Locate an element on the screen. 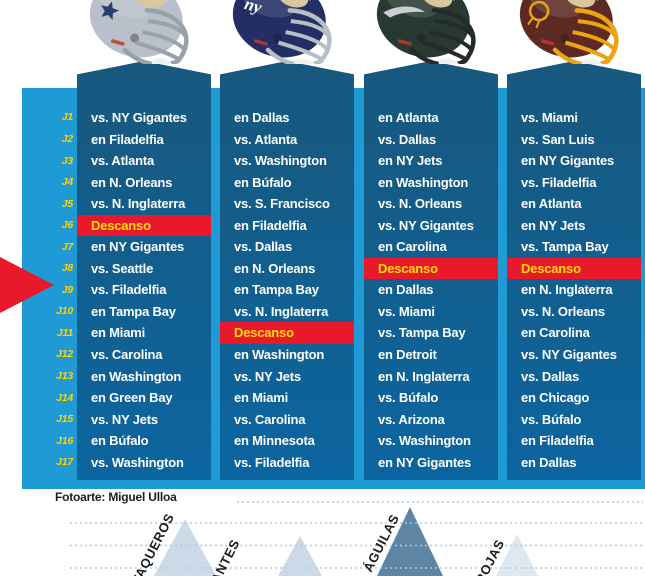 This screenshot has height=576, width=645. schedule-cell: vs. San Luis is located at coordinates (558, 139).